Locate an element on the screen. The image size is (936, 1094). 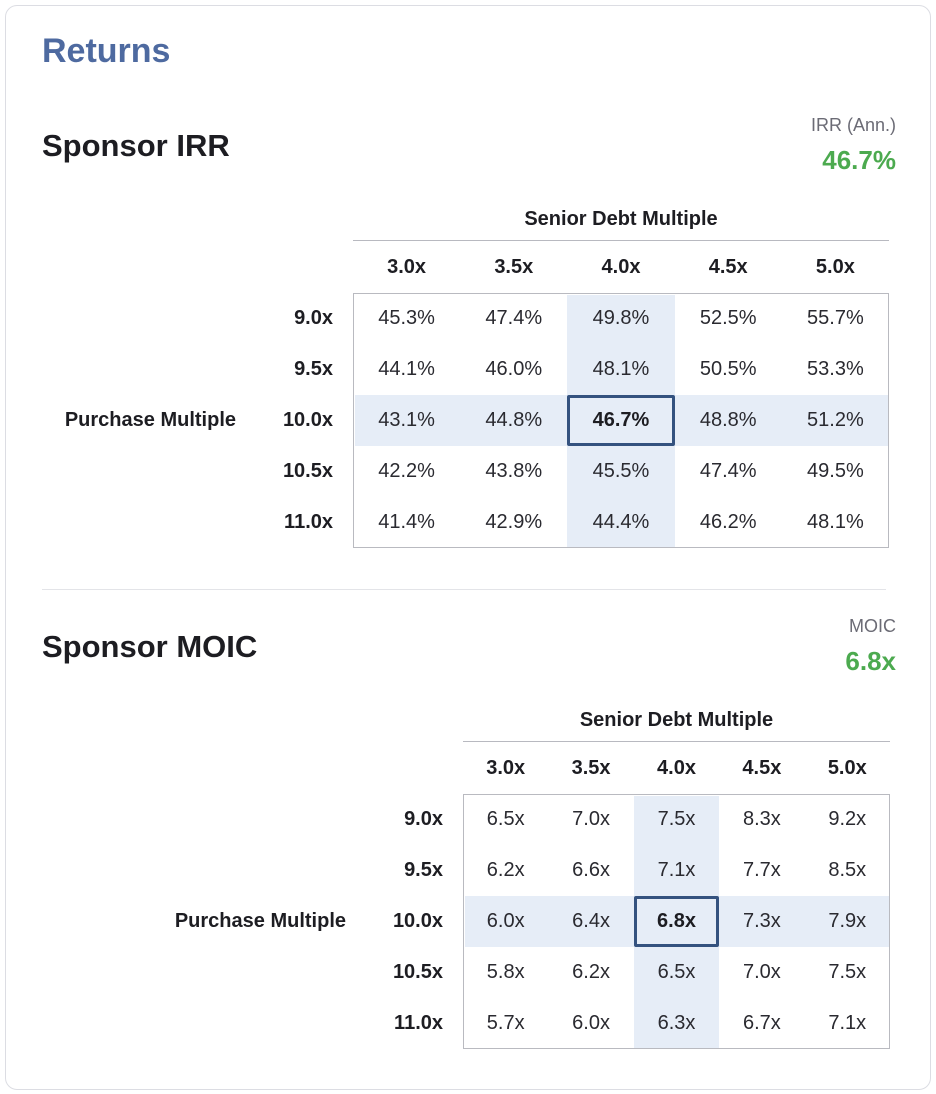
moic-metric-value: 6.8x is located at coordinates (870, 661).